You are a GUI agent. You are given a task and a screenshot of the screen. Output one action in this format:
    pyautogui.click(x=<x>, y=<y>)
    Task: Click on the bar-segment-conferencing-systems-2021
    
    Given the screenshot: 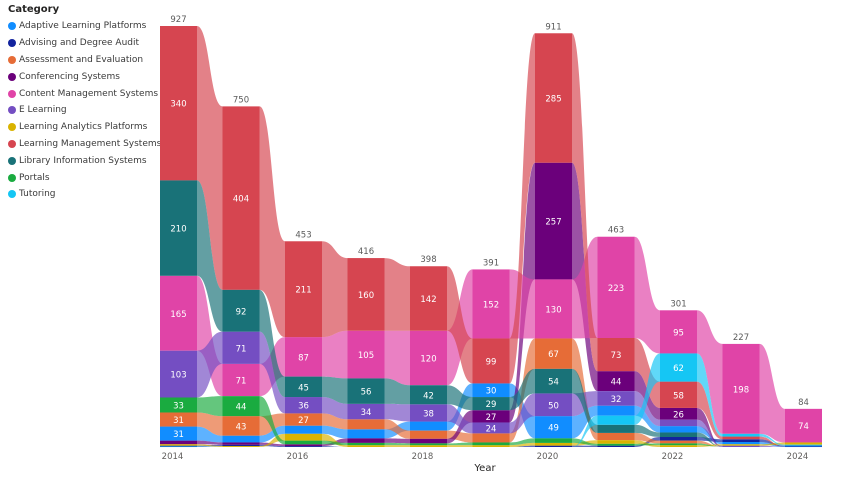 What is the action you would take?
    pyautogui.click(x=616, y=381)
    